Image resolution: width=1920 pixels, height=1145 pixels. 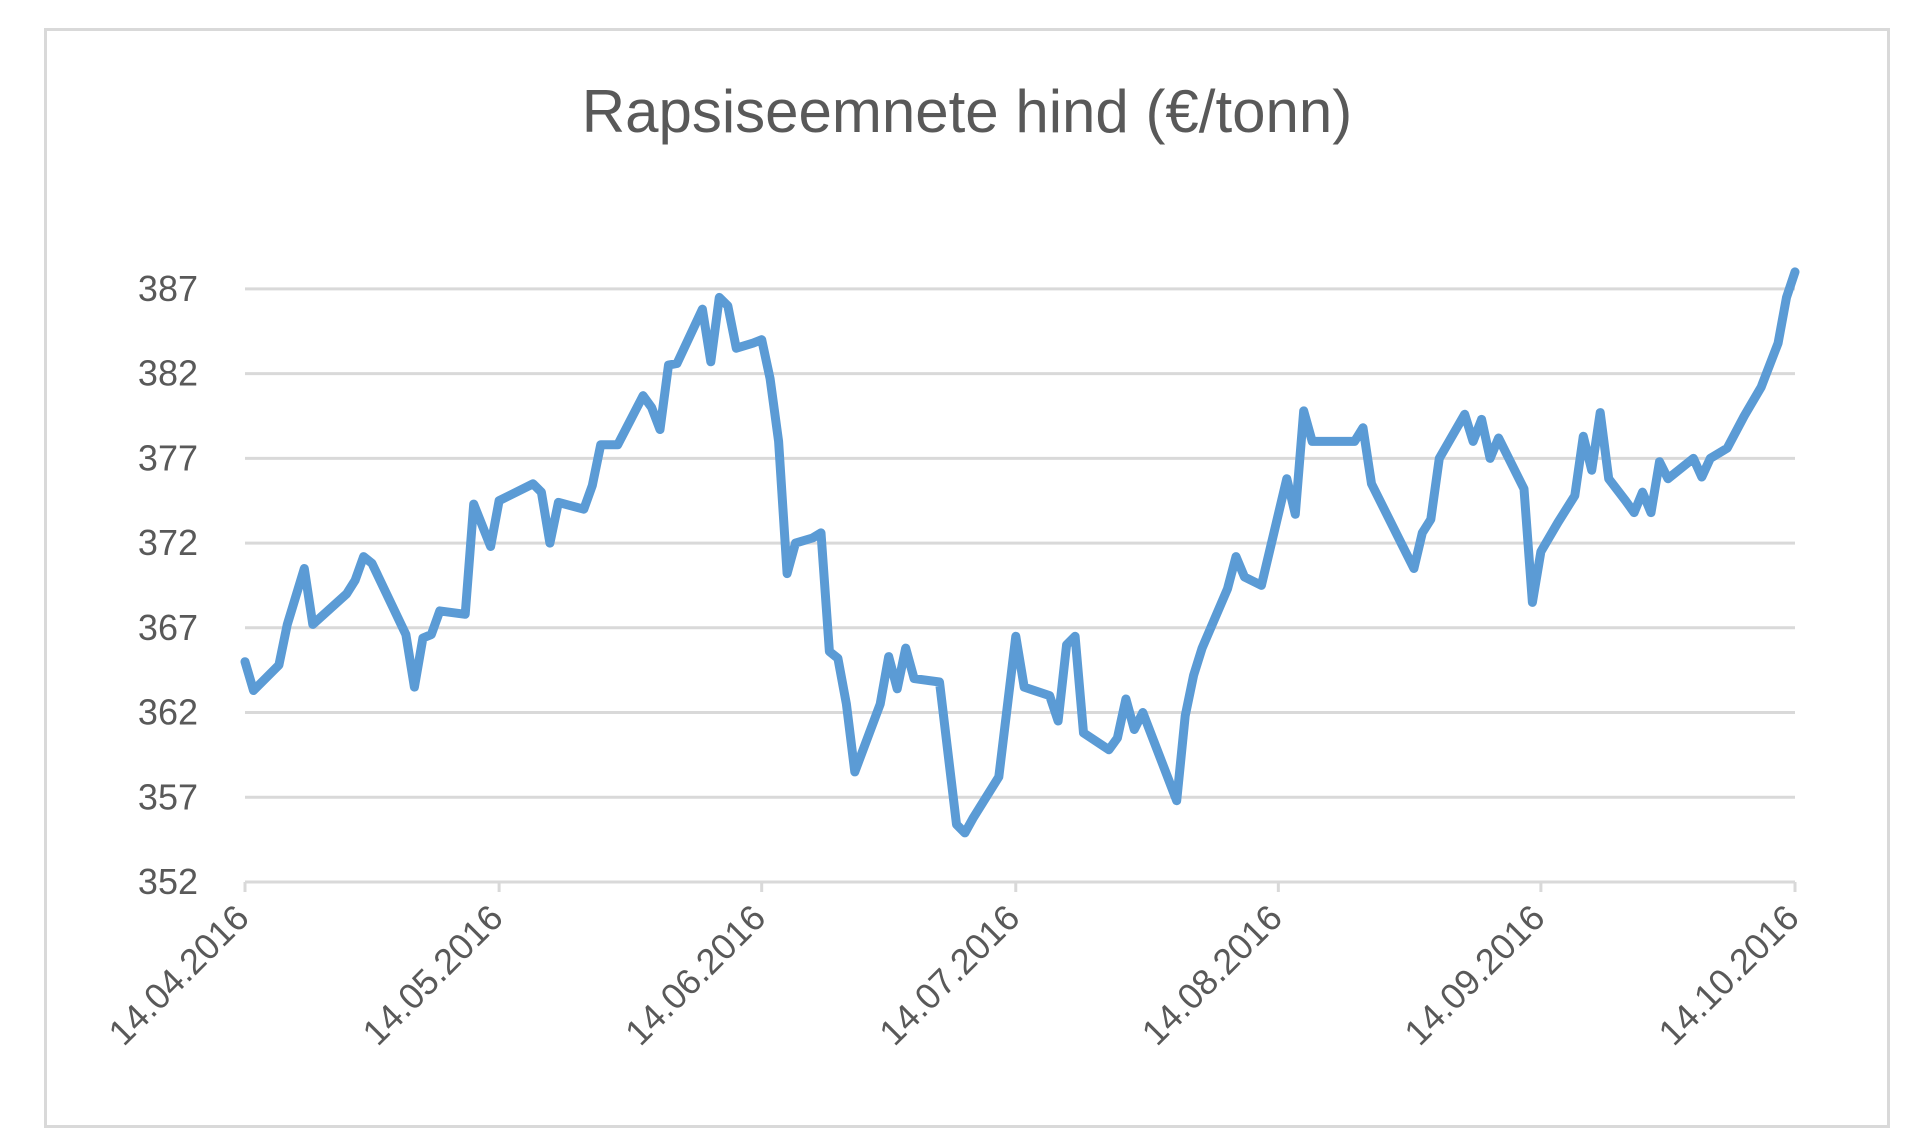 What do you see at coordinates (168, 542) in the screenshot?
I see `y-tick-label: 372` at bounding box center [168, 542].